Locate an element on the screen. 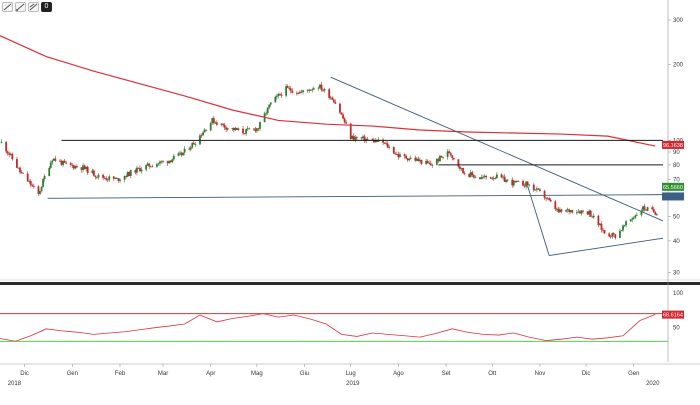 The image size is (700, 405). x-tick-label: Mar is located at coordinates (163, 374).